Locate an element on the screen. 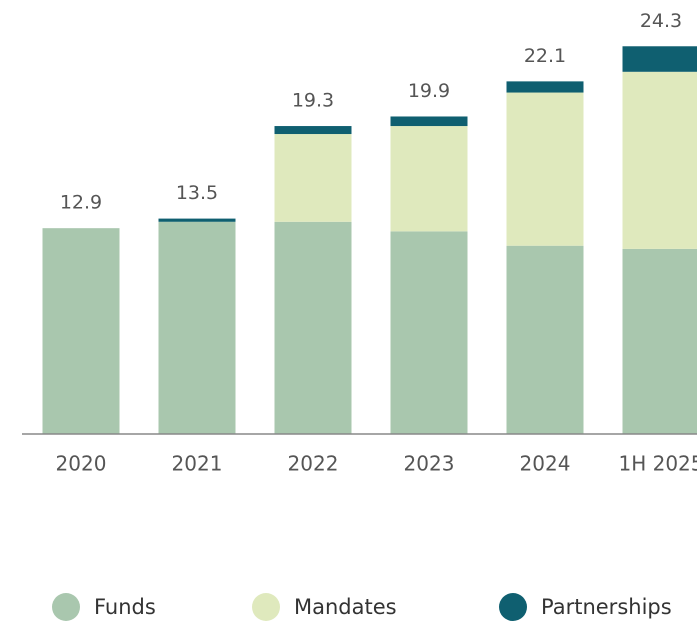 The height and width of the screenshot is (621, 697). x-tick-label: 2021 is located at coordinates (197, 464).